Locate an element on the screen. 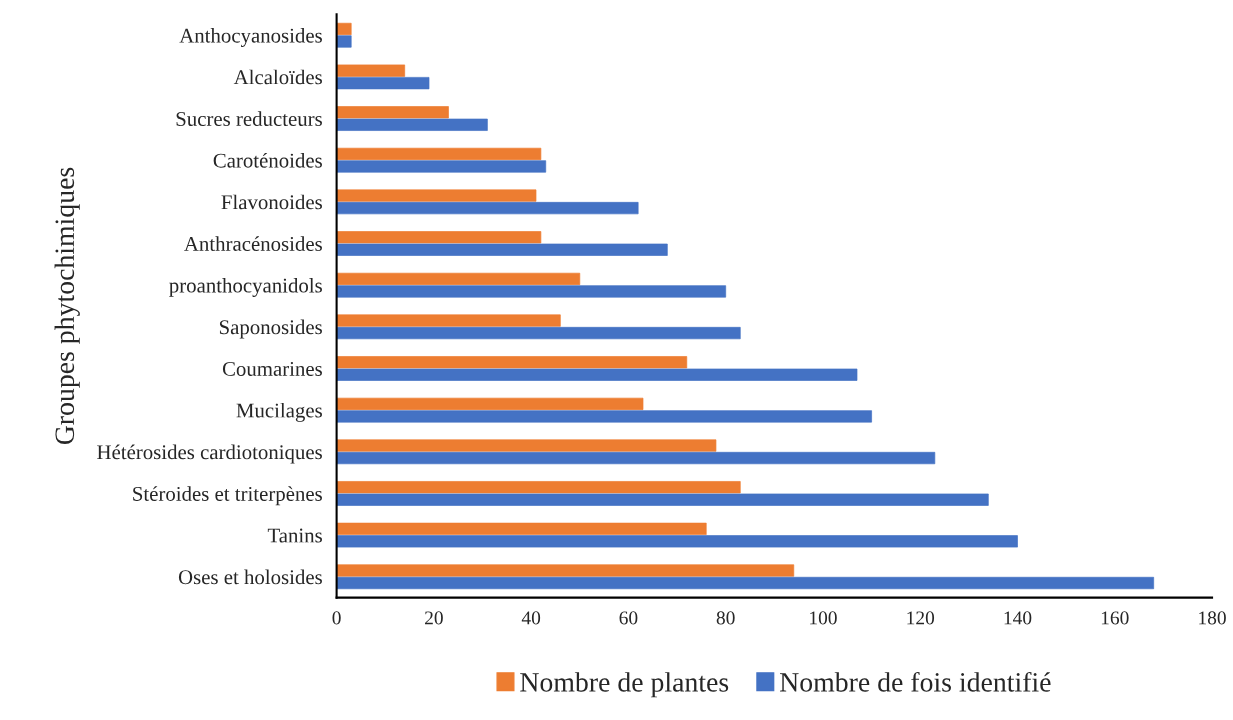  x-tick-label: 80 is located at coordinates (725, 618).